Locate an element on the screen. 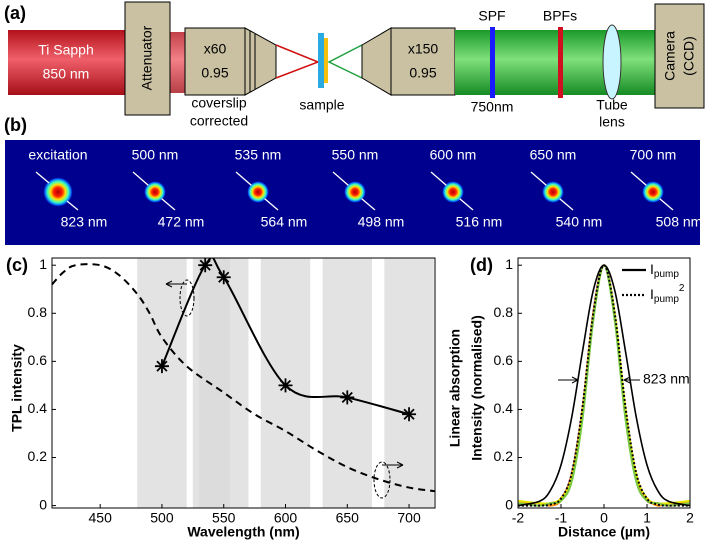  tube-lens-label: lens is located at coordinates (612, 122).